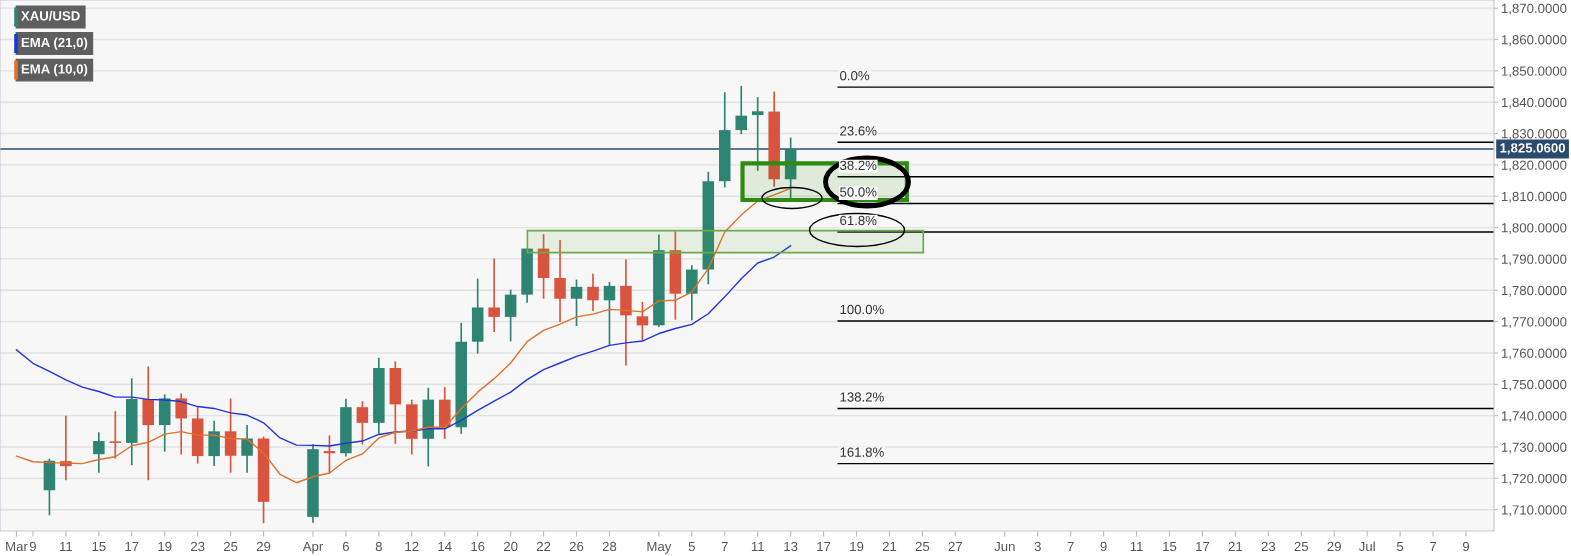 The height and width of the screenshot is (556, 1571). Describe the element at coordinates (1534, 72) in the screenshot. I see `y-tick-label: 1,850.0000` at that location.